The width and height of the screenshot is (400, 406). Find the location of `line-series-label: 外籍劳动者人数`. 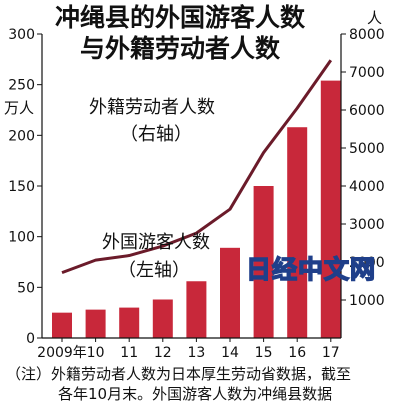

line-series-label: 外籍劳动者人数 is located at coordinates (152, 107).